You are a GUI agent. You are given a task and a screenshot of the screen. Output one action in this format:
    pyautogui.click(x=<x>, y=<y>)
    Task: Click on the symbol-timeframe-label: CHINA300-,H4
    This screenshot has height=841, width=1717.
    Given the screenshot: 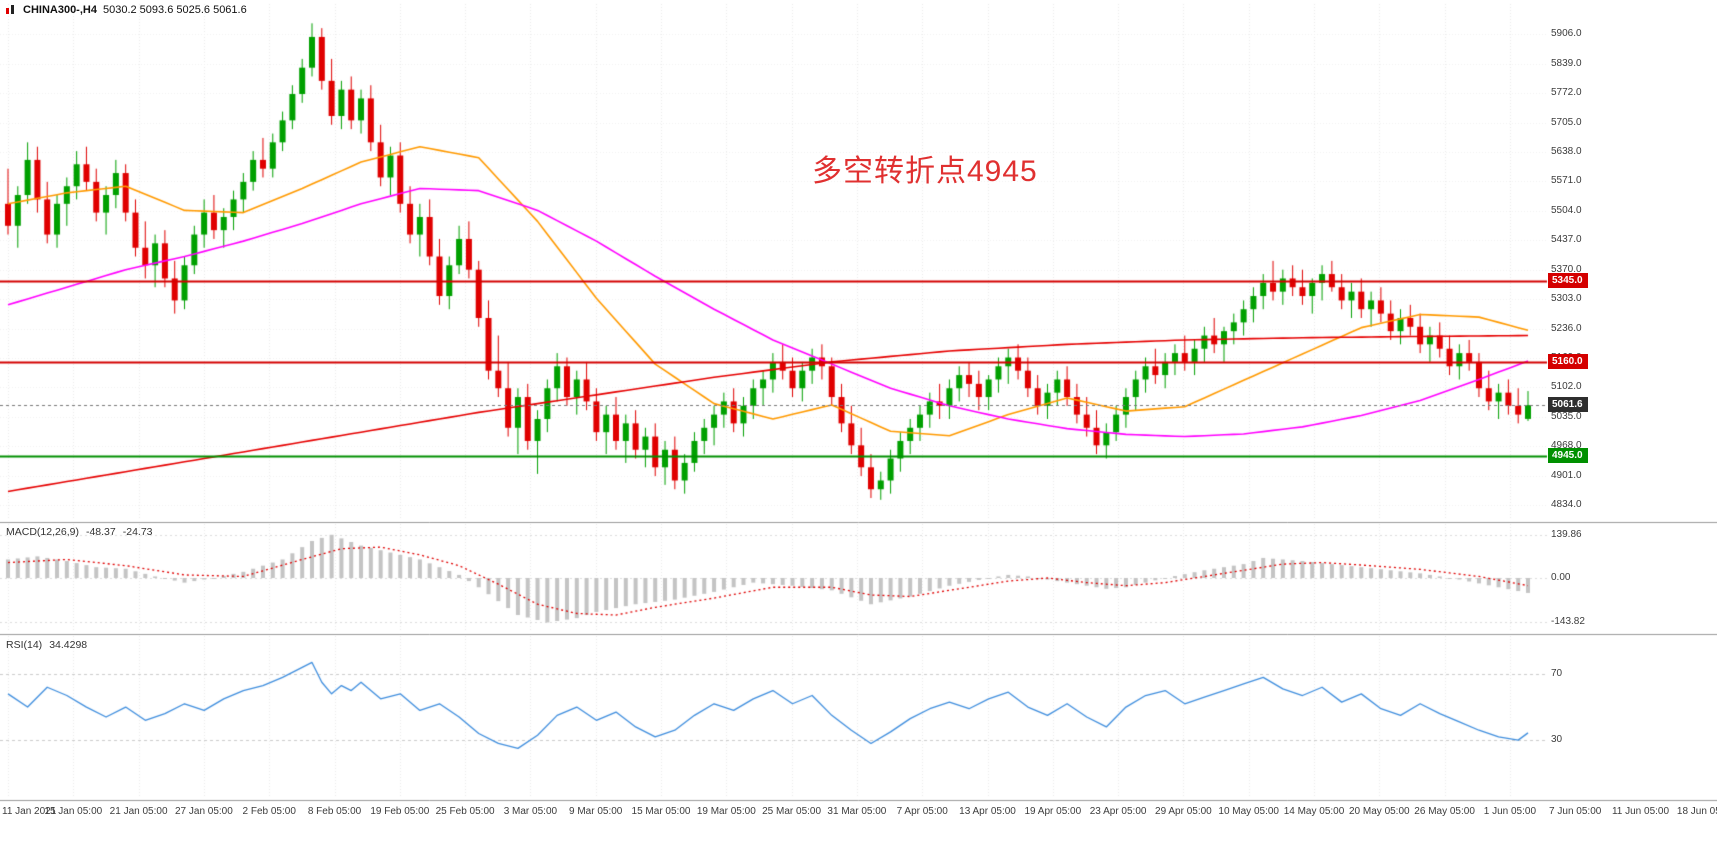 What is the action you would take?
    pyautogui.click(x=60, y=10)
    